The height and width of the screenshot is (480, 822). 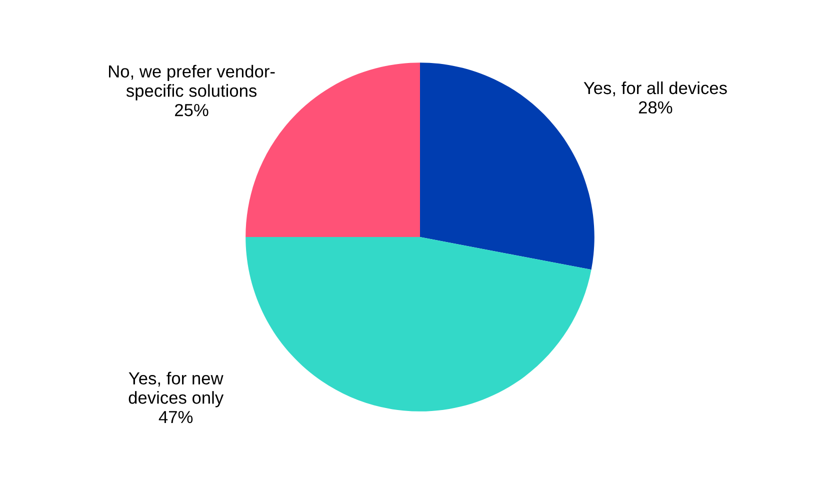 What do you see at coordinates (191, 110) in the screenshot?
I see `data-label: 25%` at bounding box center [191, 110].